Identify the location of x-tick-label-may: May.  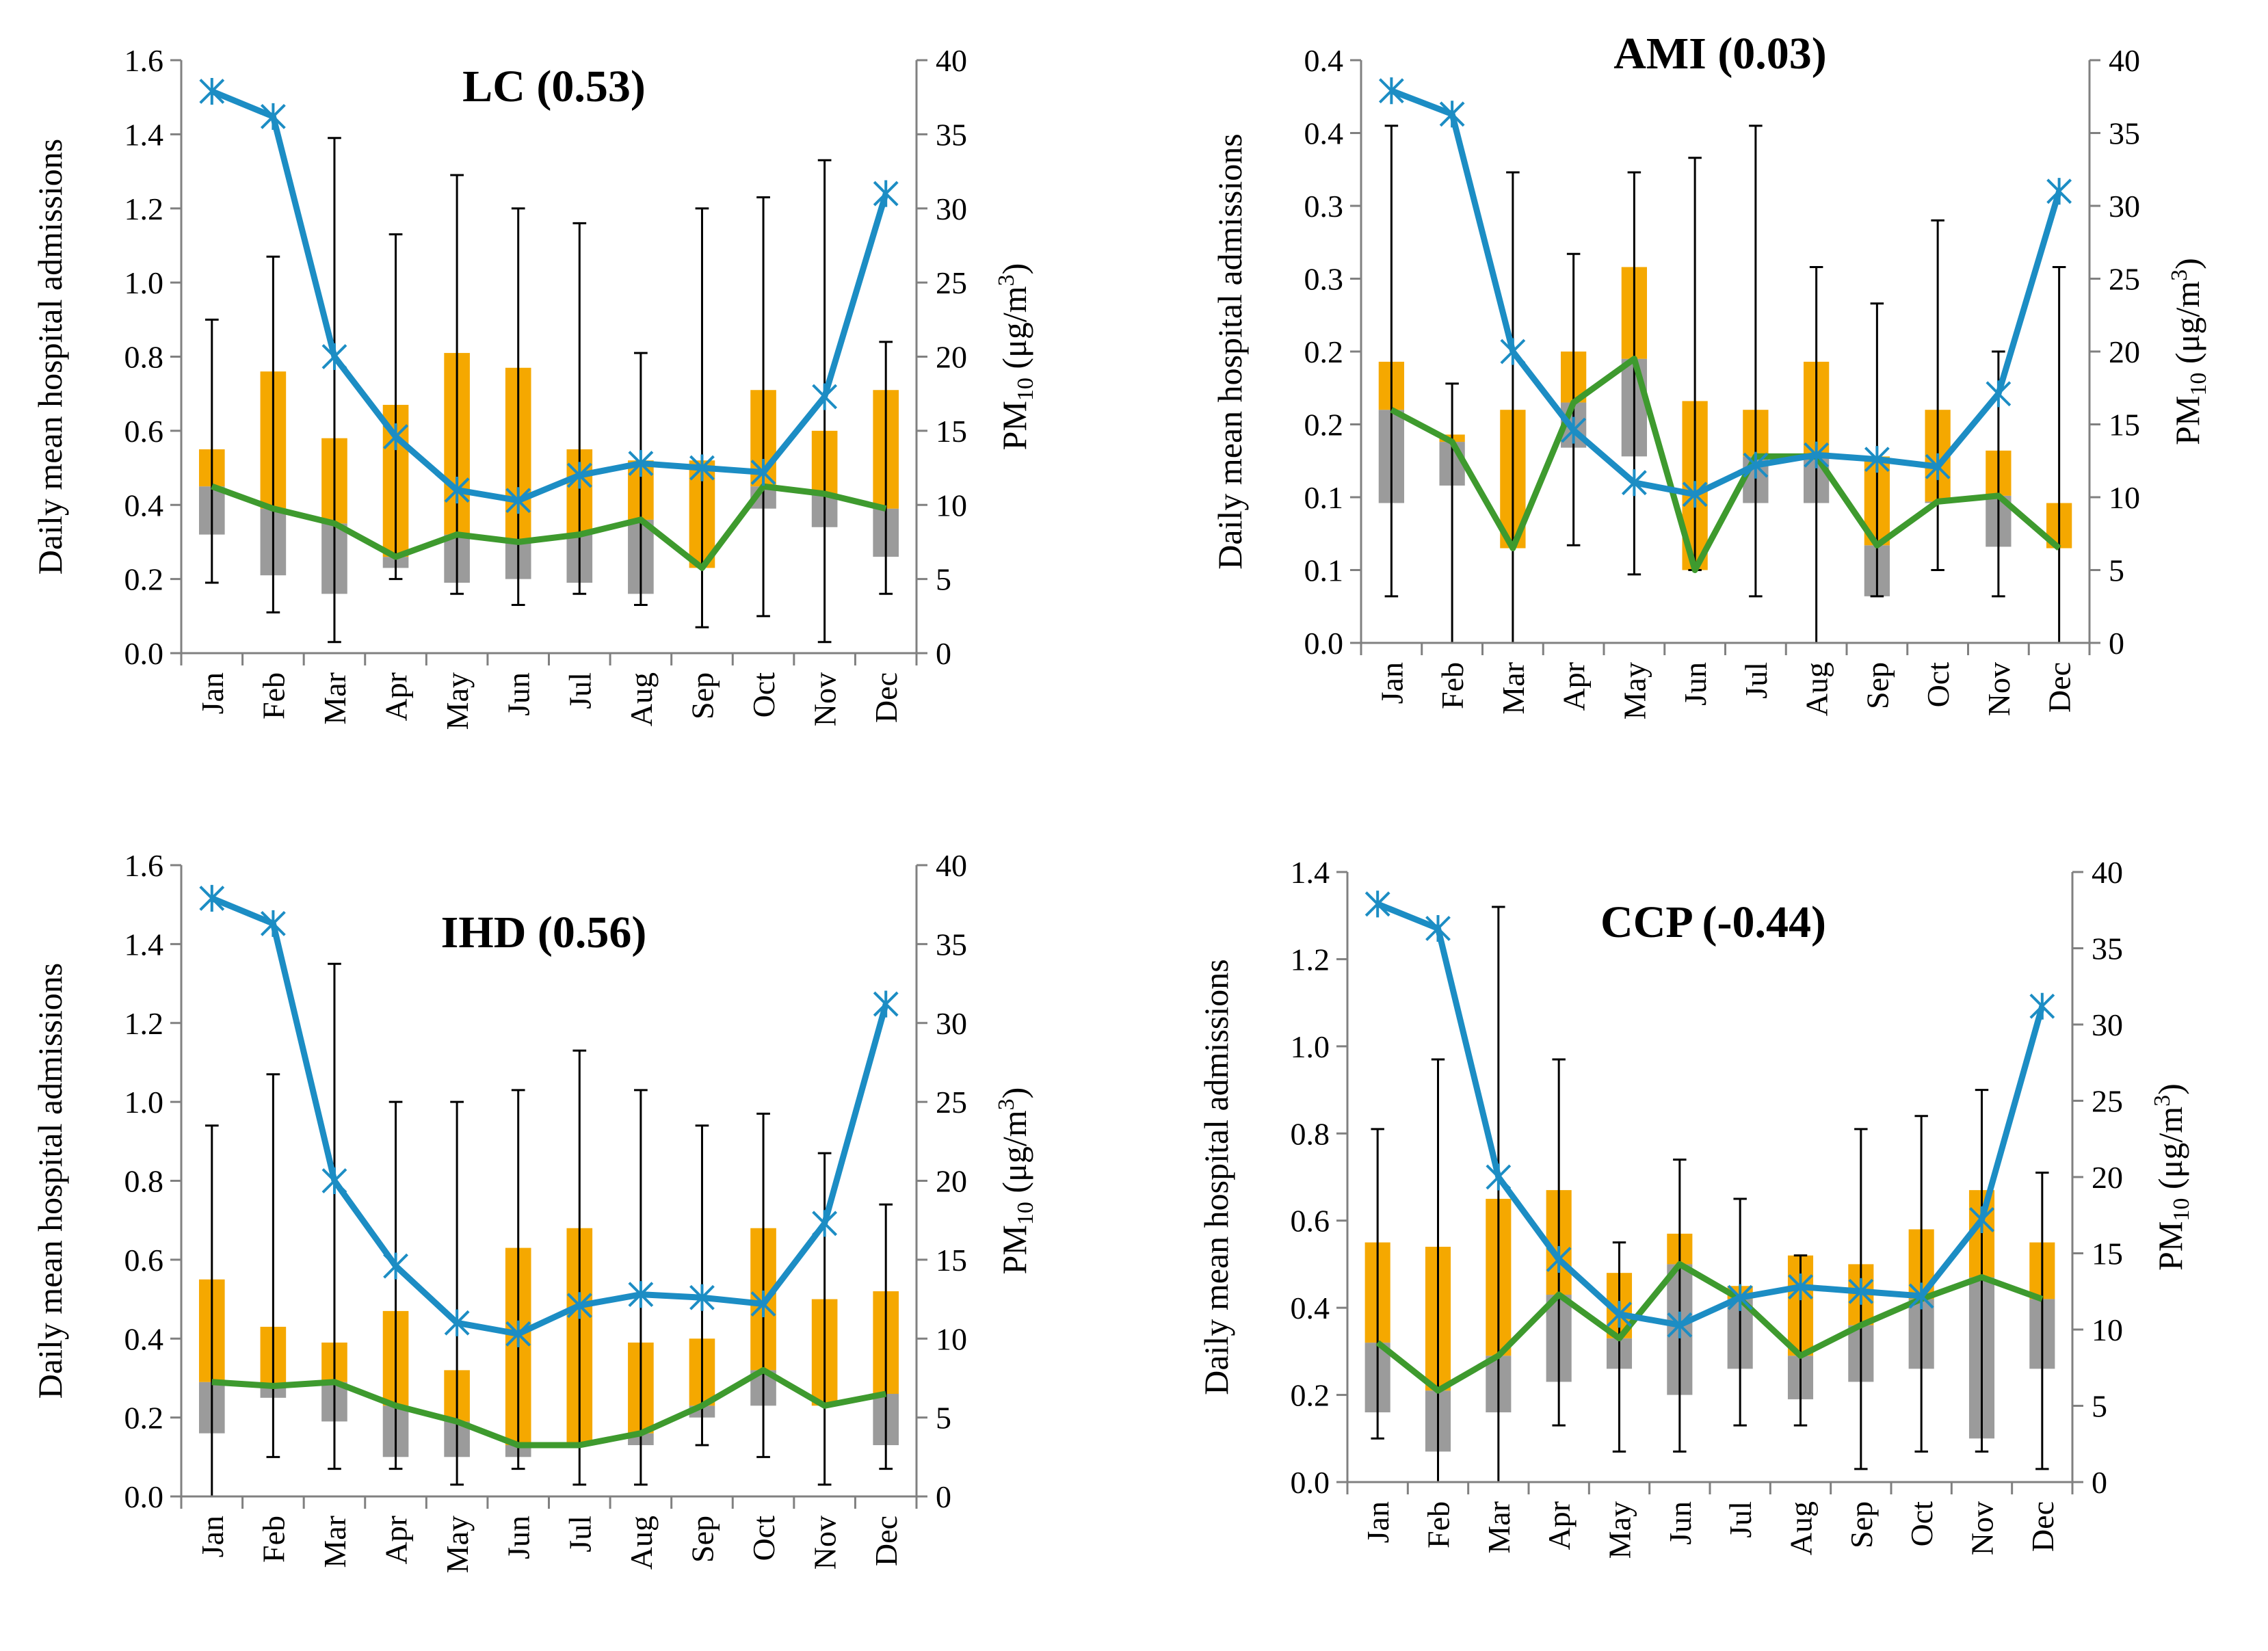
(1634, 690).